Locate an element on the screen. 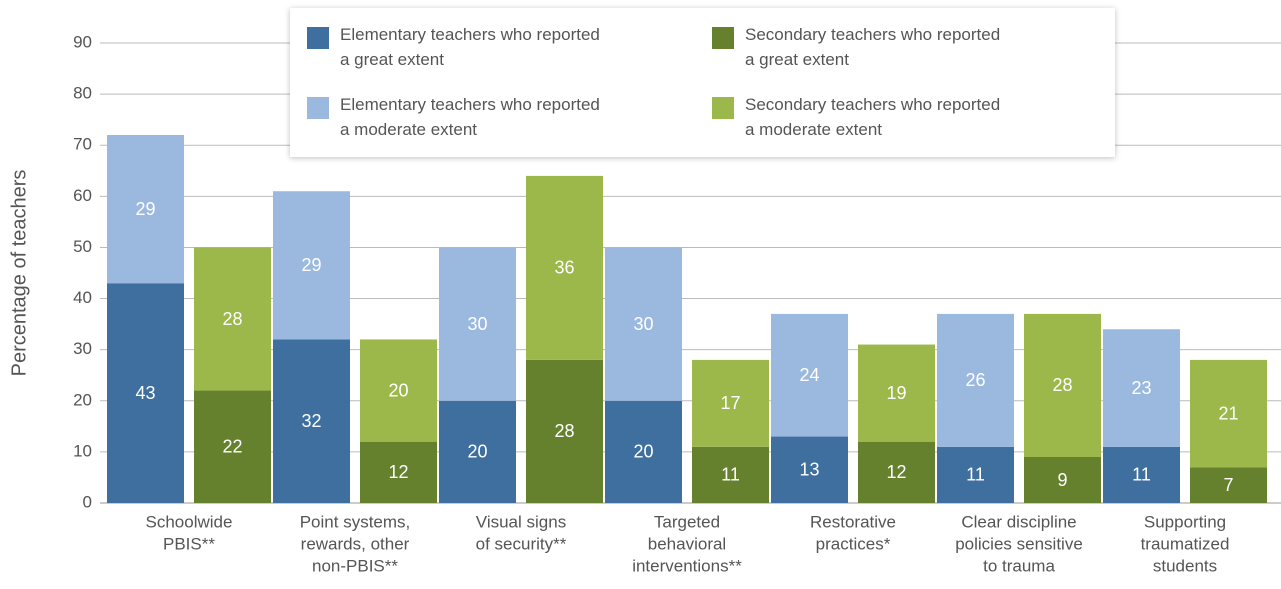 Image resolution: width=1281 pixels, height=589 pixels. x-tick-label: Point systems, is located at coordinates (355, 521).